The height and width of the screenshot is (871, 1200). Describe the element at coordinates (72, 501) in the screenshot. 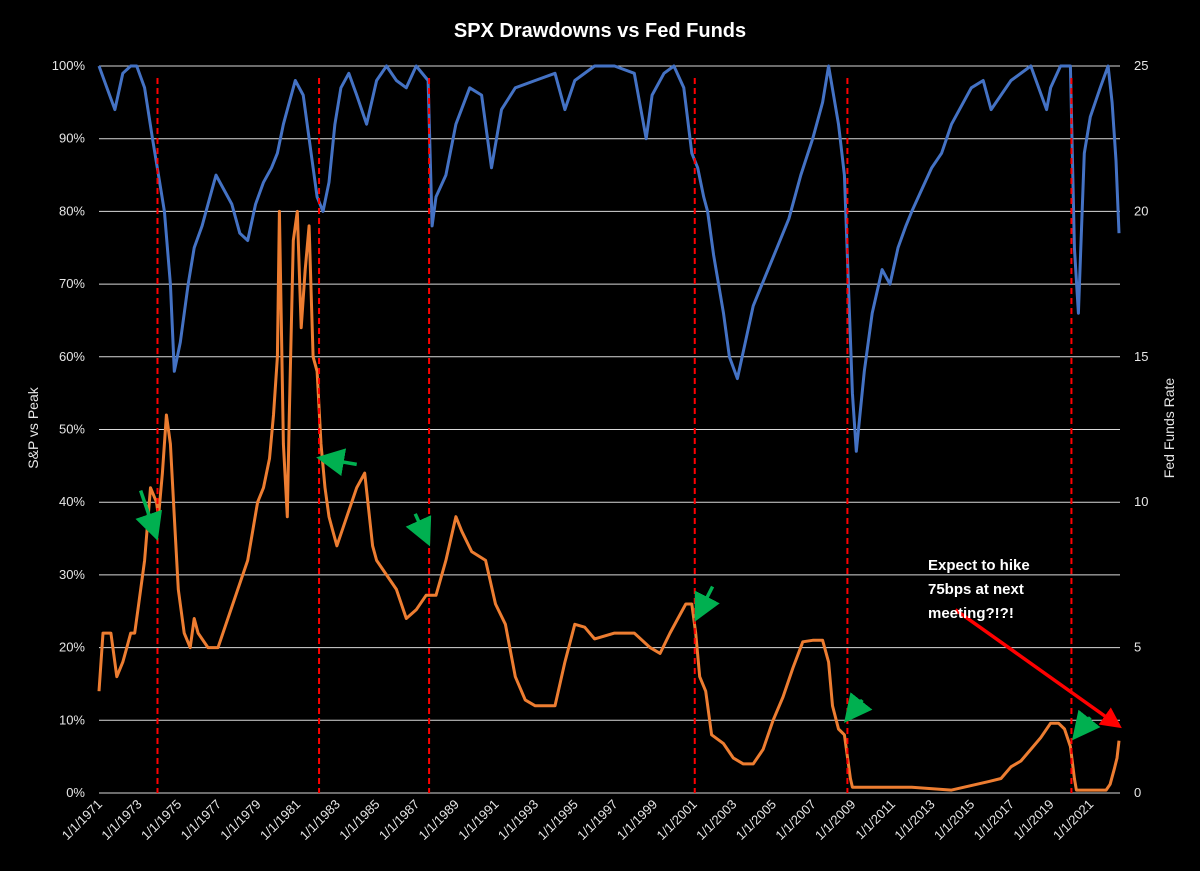

I see `left-tick-label: 40%` at that location.